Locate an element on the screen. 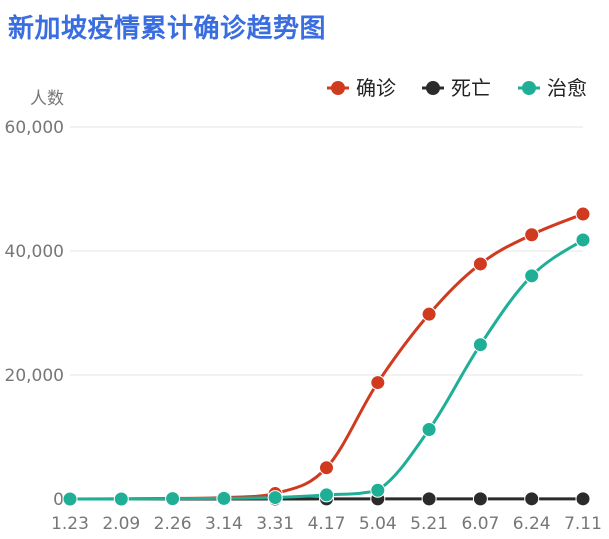  legend-item-0: 确诊 is located at coordinates (361, 88).